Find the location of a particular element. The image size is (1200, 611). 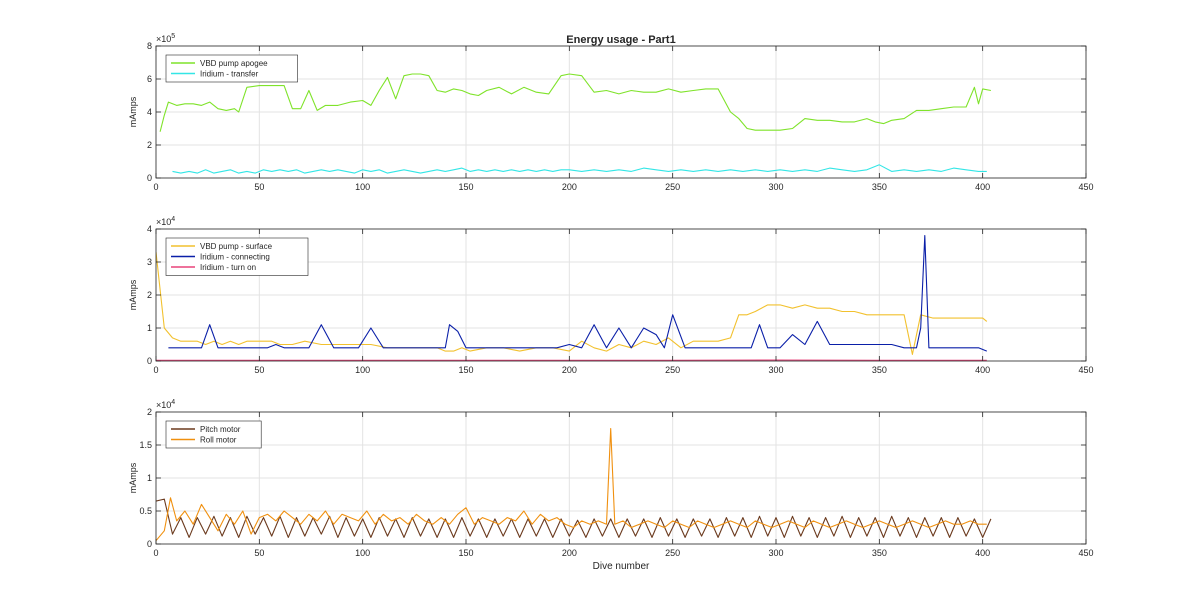

y-tick-label: 0.5 is located at coordinates (145, 511).